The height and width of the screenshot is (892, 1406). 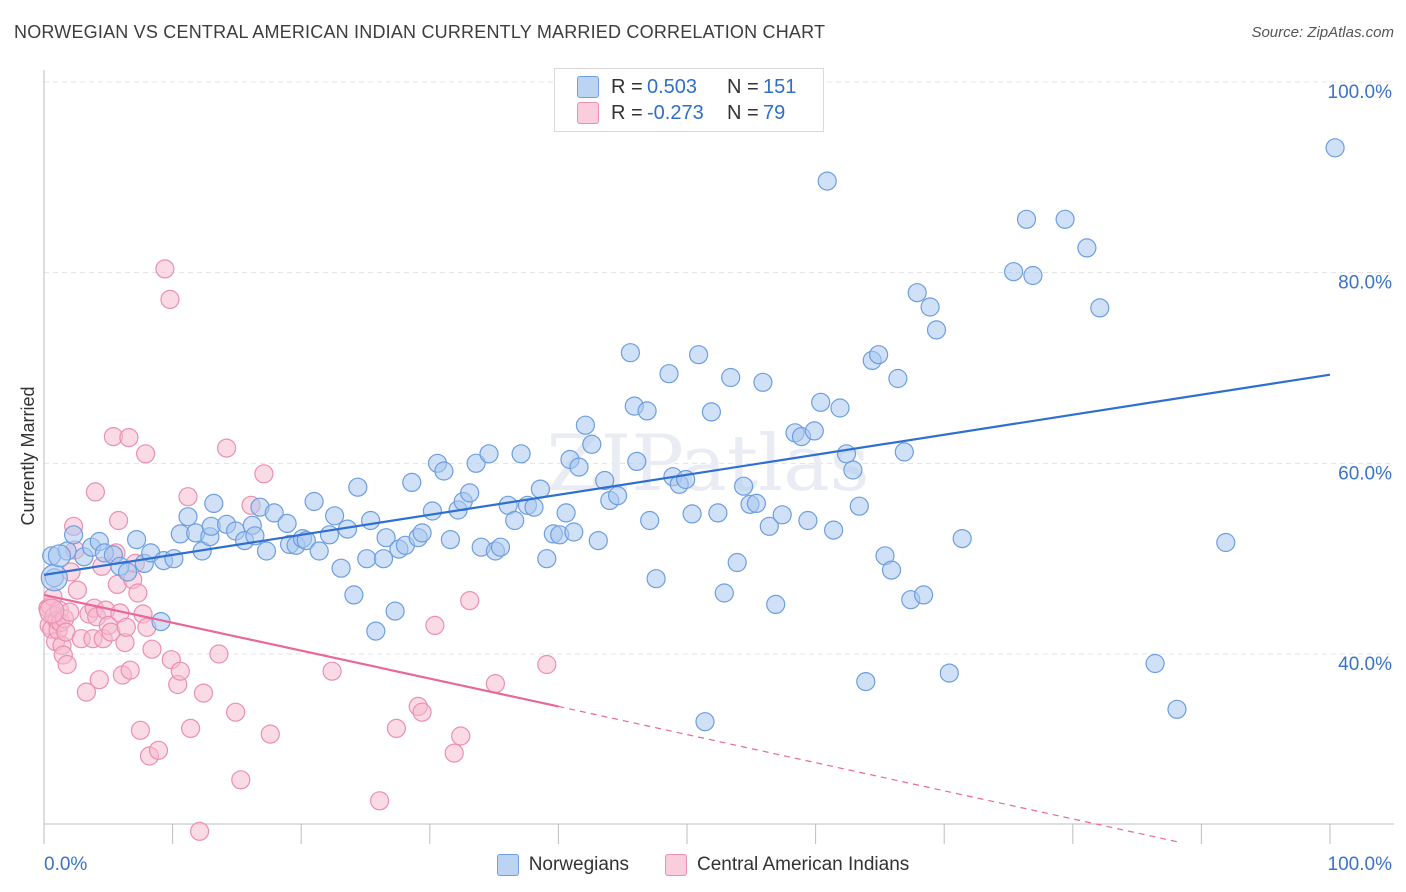 I want to click on blue-swatch-icon, so click(x=507, y=865).